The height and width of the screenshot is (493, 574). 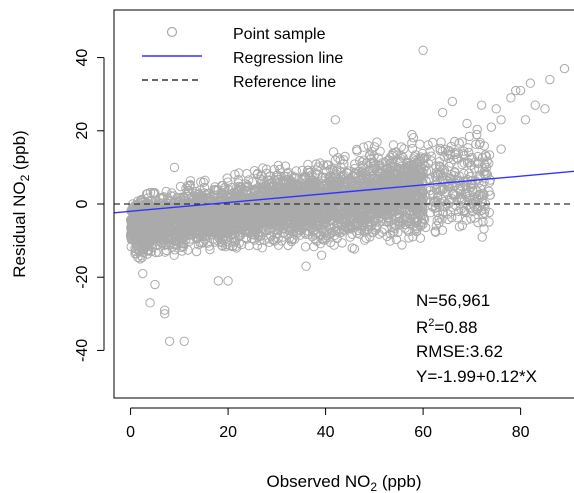 I want to click on y-tick-label--40: -40, so click(x=82, y=350).